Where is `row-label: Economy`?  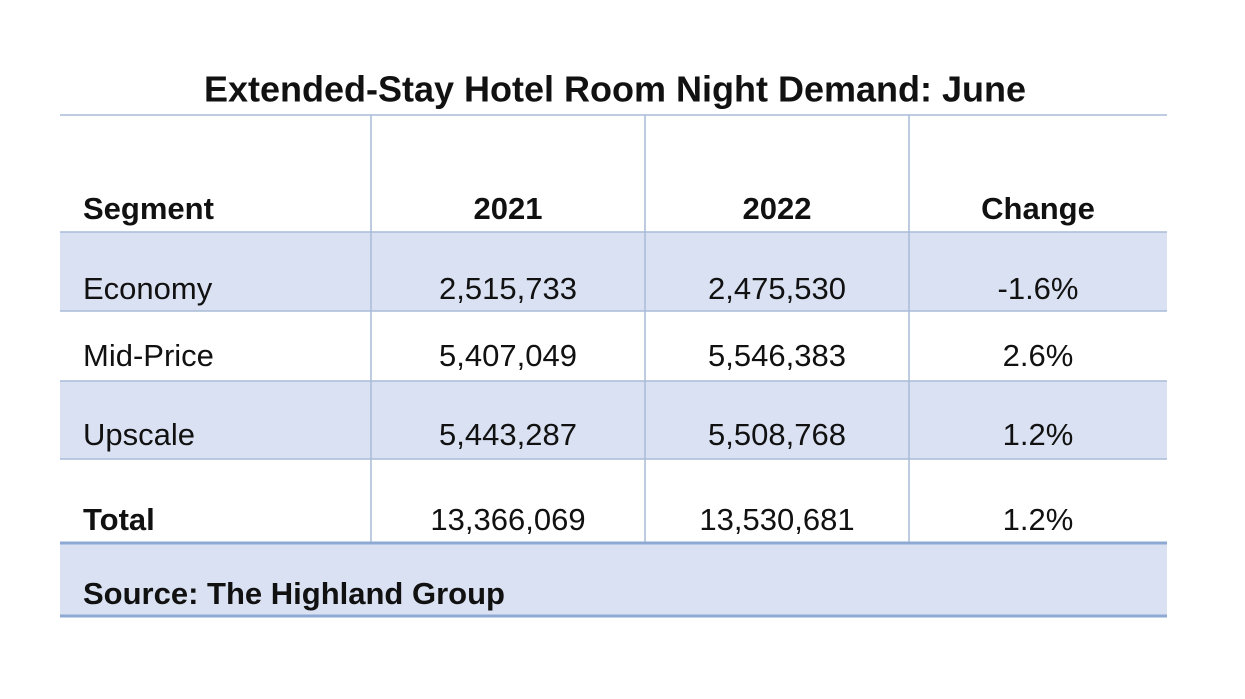 row-label: Economy is located at coordinates (148, 288).